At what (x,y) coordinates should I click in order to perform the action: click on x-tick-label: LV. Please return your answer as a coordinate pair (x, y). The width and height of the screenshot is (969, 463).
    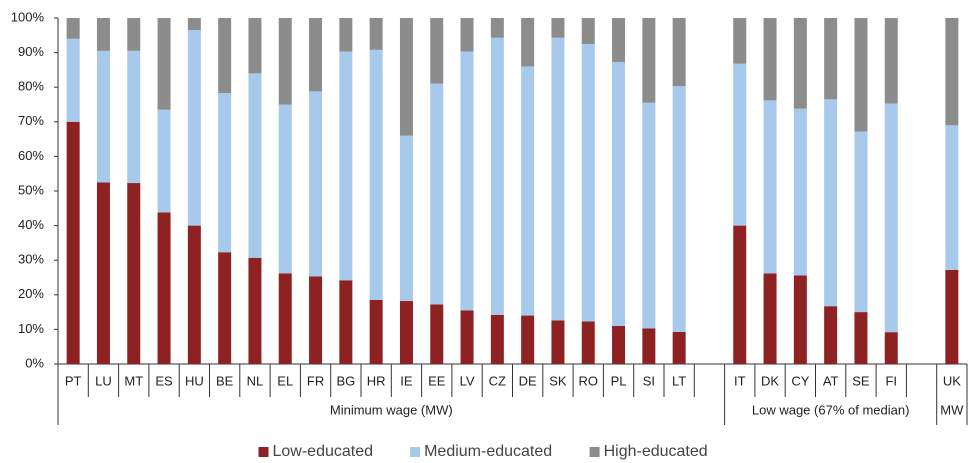
    Looking at the image, I should click on (467, 380).